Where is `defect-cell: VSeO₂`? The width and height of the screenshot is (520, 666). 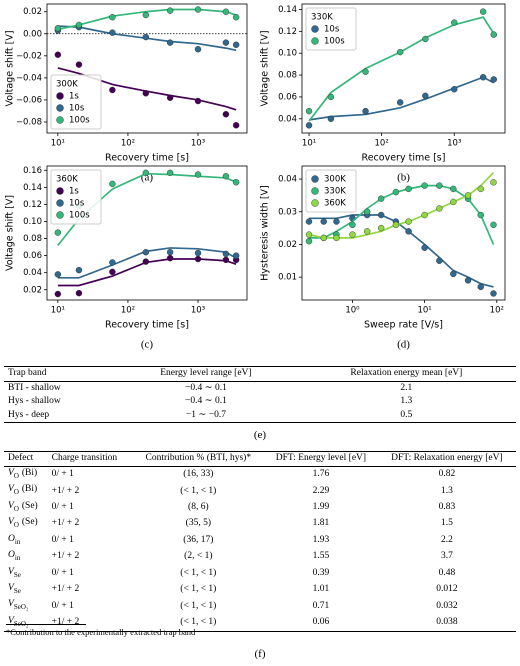 defect-cell: VSeO₂ is located at coordinates (26, 623).